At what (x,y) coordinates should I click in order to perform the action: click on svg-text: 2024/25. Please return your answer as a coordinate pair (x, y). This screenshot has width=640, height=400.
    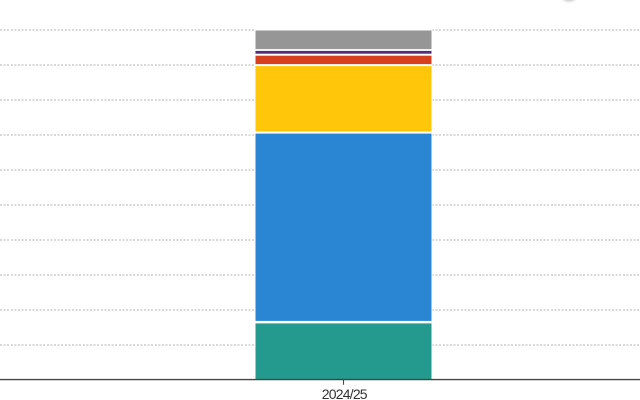
    Looking at the image, I should click on (345, 393).